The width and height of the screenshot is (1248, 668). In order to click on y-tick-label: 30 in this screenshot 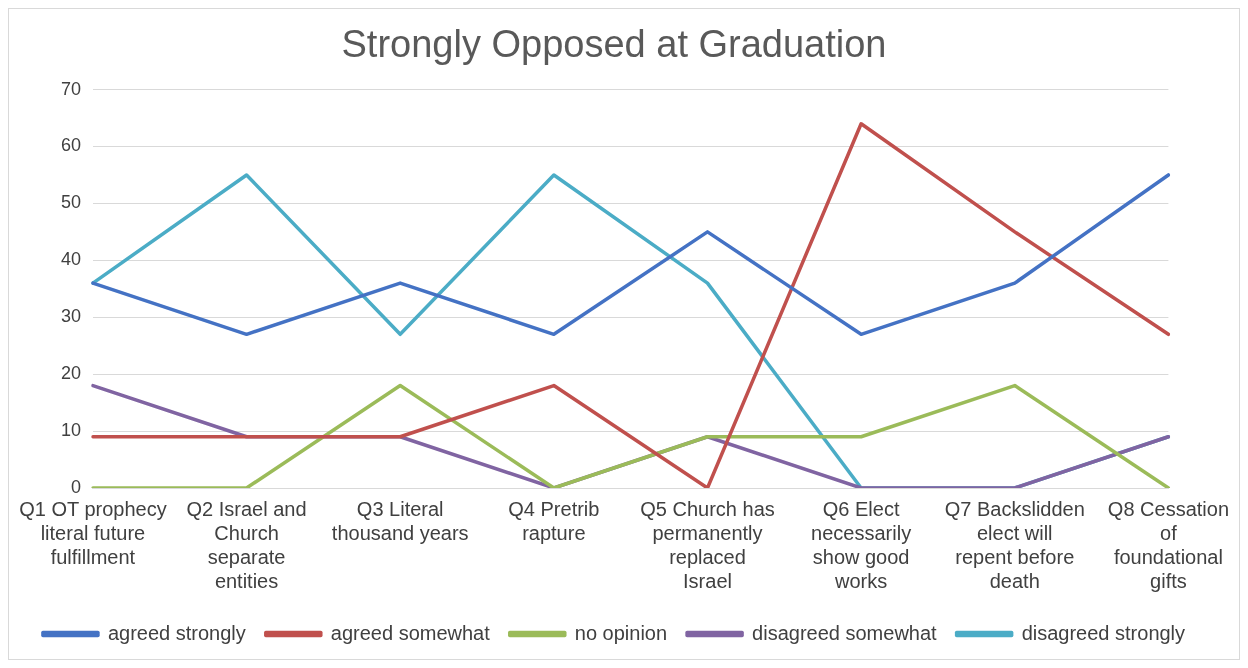, I will do `click(70, 316)`.